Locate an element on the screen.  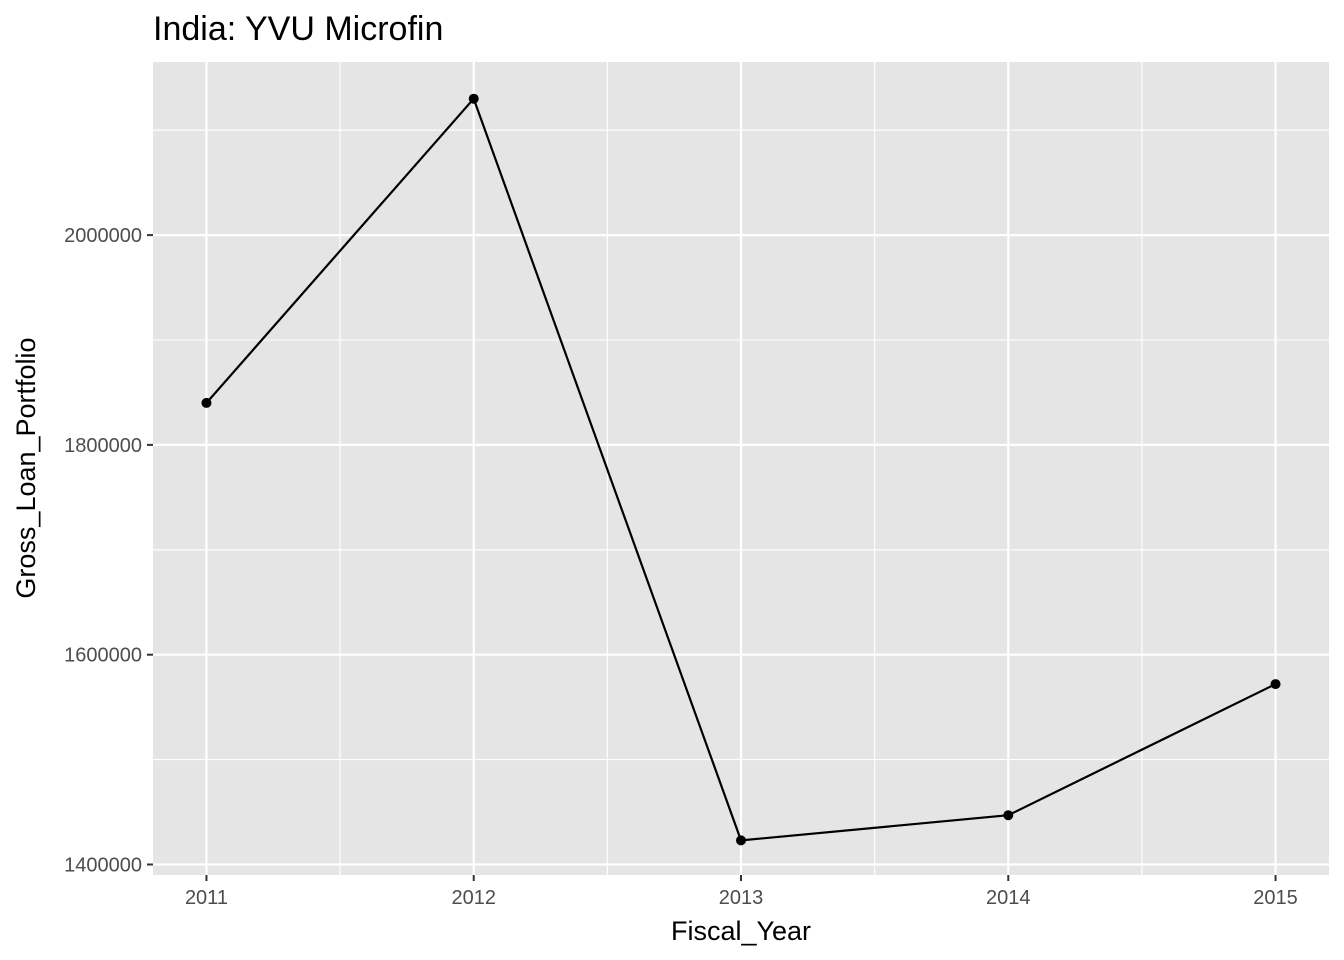
x-tick-label: 2012 is located at coordinates (473, 898).